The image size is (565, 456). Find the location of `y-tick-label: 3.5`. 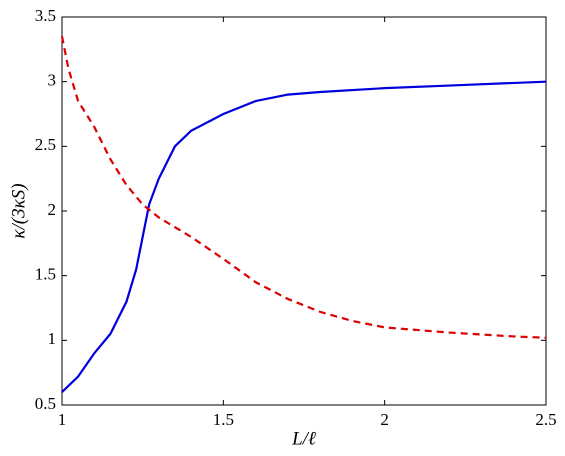

y-tick-label: 3.5 is located at coordinates (45, 15).